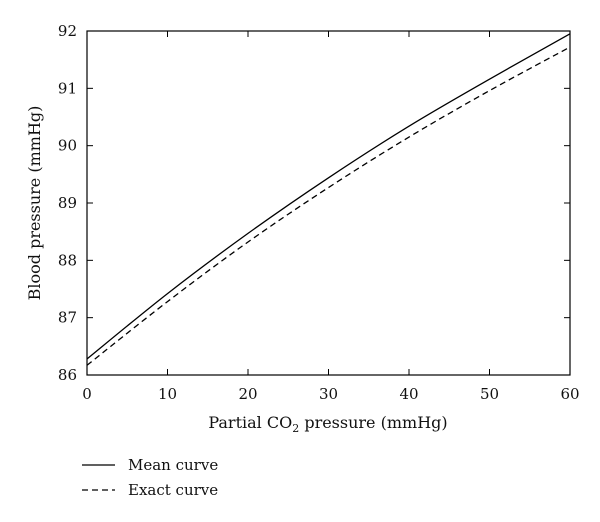 The width and height of the screenshot is (600, 522). Describe the element at coordinates (173, 465) in the screenshot. I see `legend-label-mean: Mean curve` at that location.